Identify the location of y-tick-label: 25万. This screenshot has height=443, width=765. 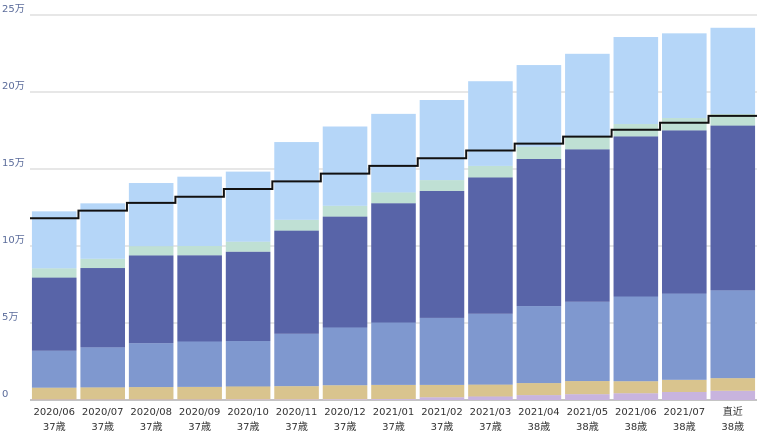
(13, 9).